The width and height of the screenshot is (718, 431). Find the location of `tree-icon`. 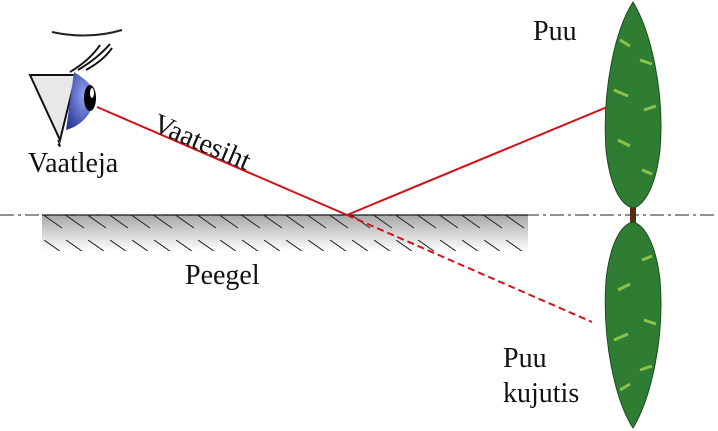

tree-icon is located at coordinates (633, 108).